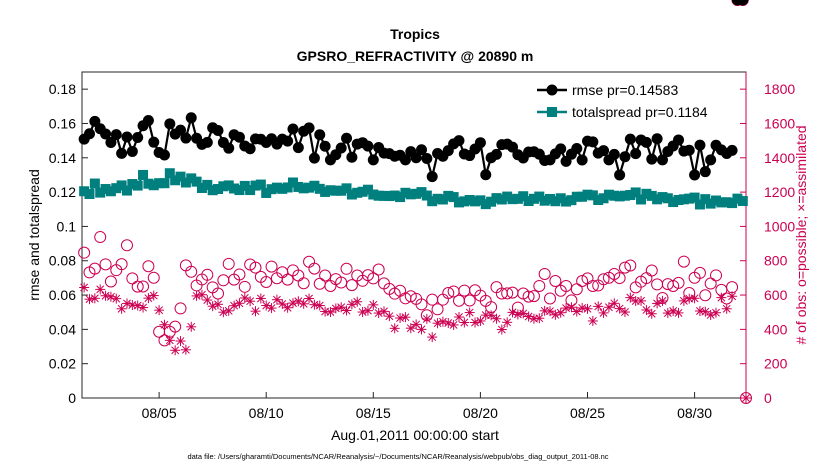 The width and height of the screenshot is (830, 470). What do you see at coordinates (779, 226) in the screenshot?
I see `y2-tick-label: 1000` at bounding box center [779, 226].